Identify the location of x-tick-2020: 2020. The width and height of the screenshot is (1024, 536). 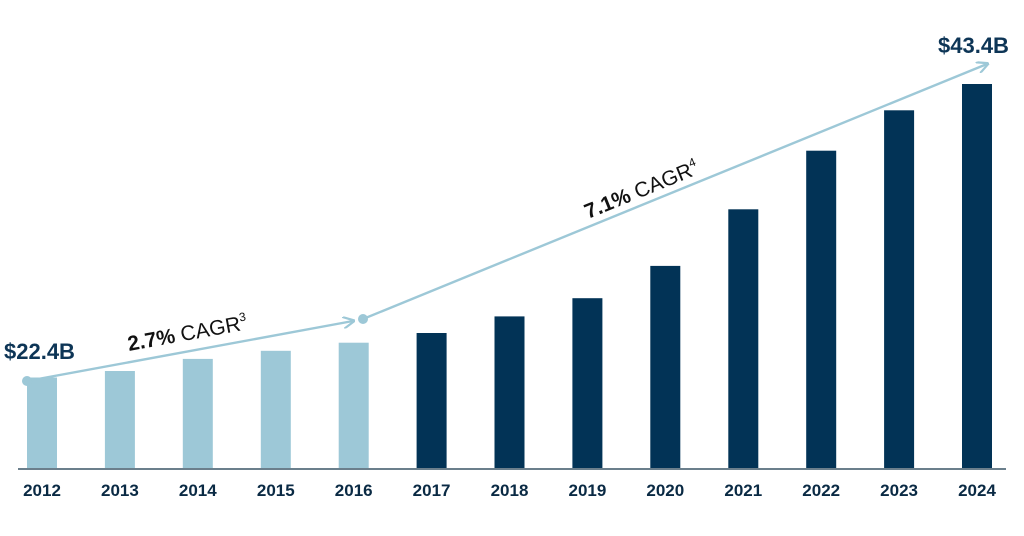
(665, 490).